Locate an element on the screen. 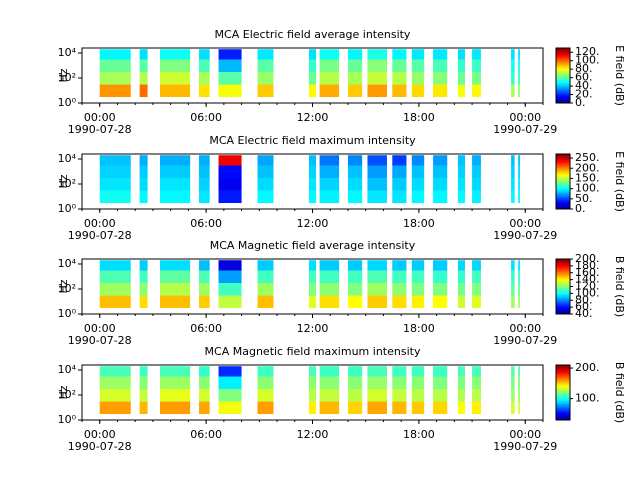  x-tick-label: 12:00 is located at coordinates (313, 223).